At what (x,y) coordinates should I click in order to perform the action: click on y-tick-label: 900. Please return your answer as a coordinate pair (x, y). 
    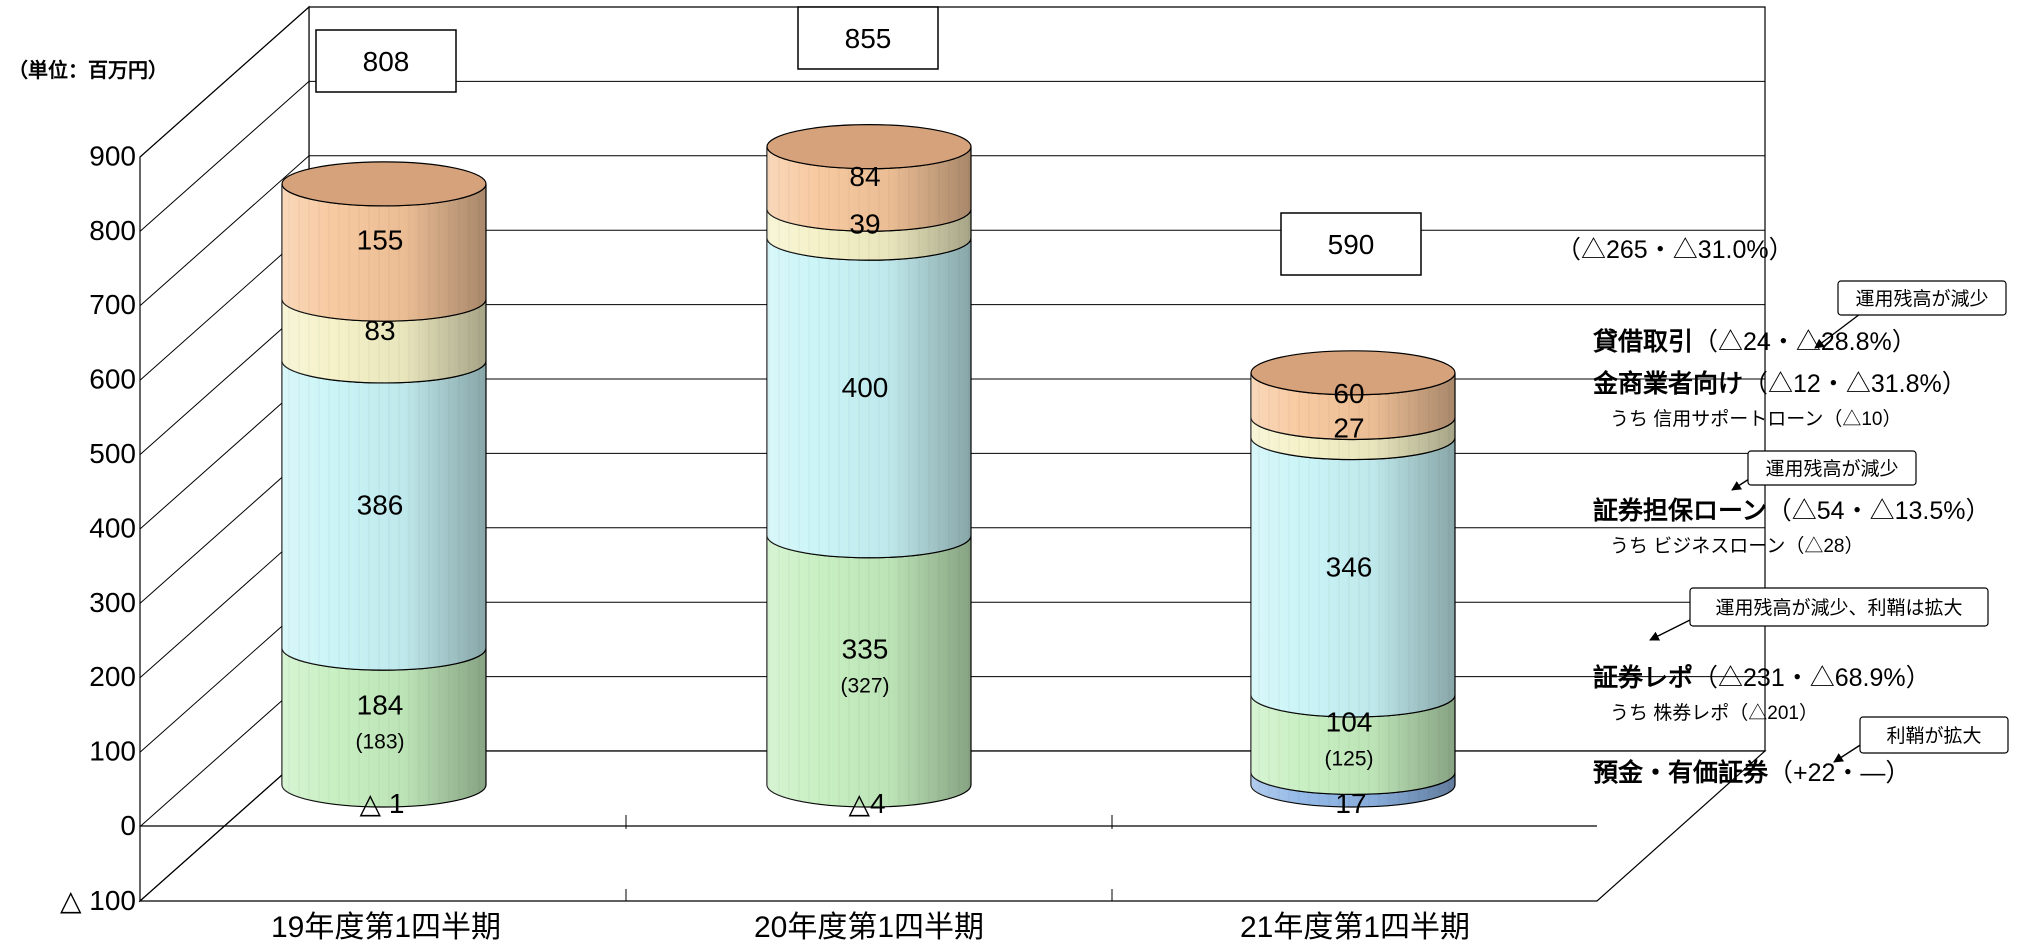
    Looking at the image, I should click on (112, 155).